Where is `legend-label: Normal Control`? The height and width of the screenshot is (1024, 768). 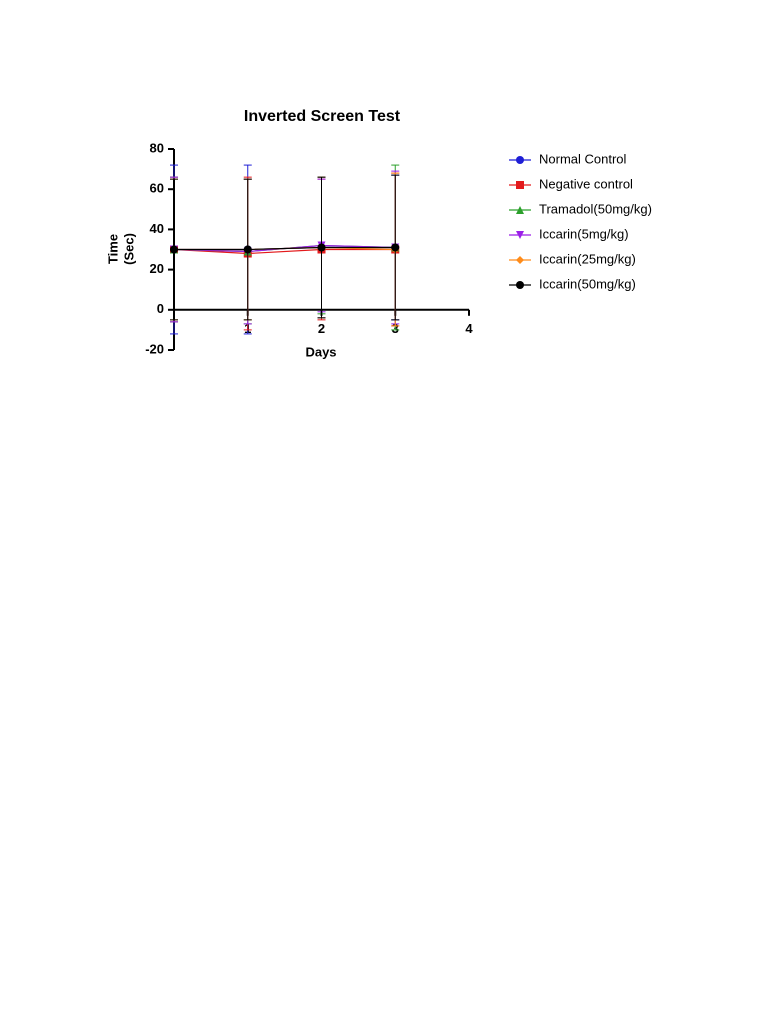
legend-label: Normal Control is located at coordinates (583, 158).